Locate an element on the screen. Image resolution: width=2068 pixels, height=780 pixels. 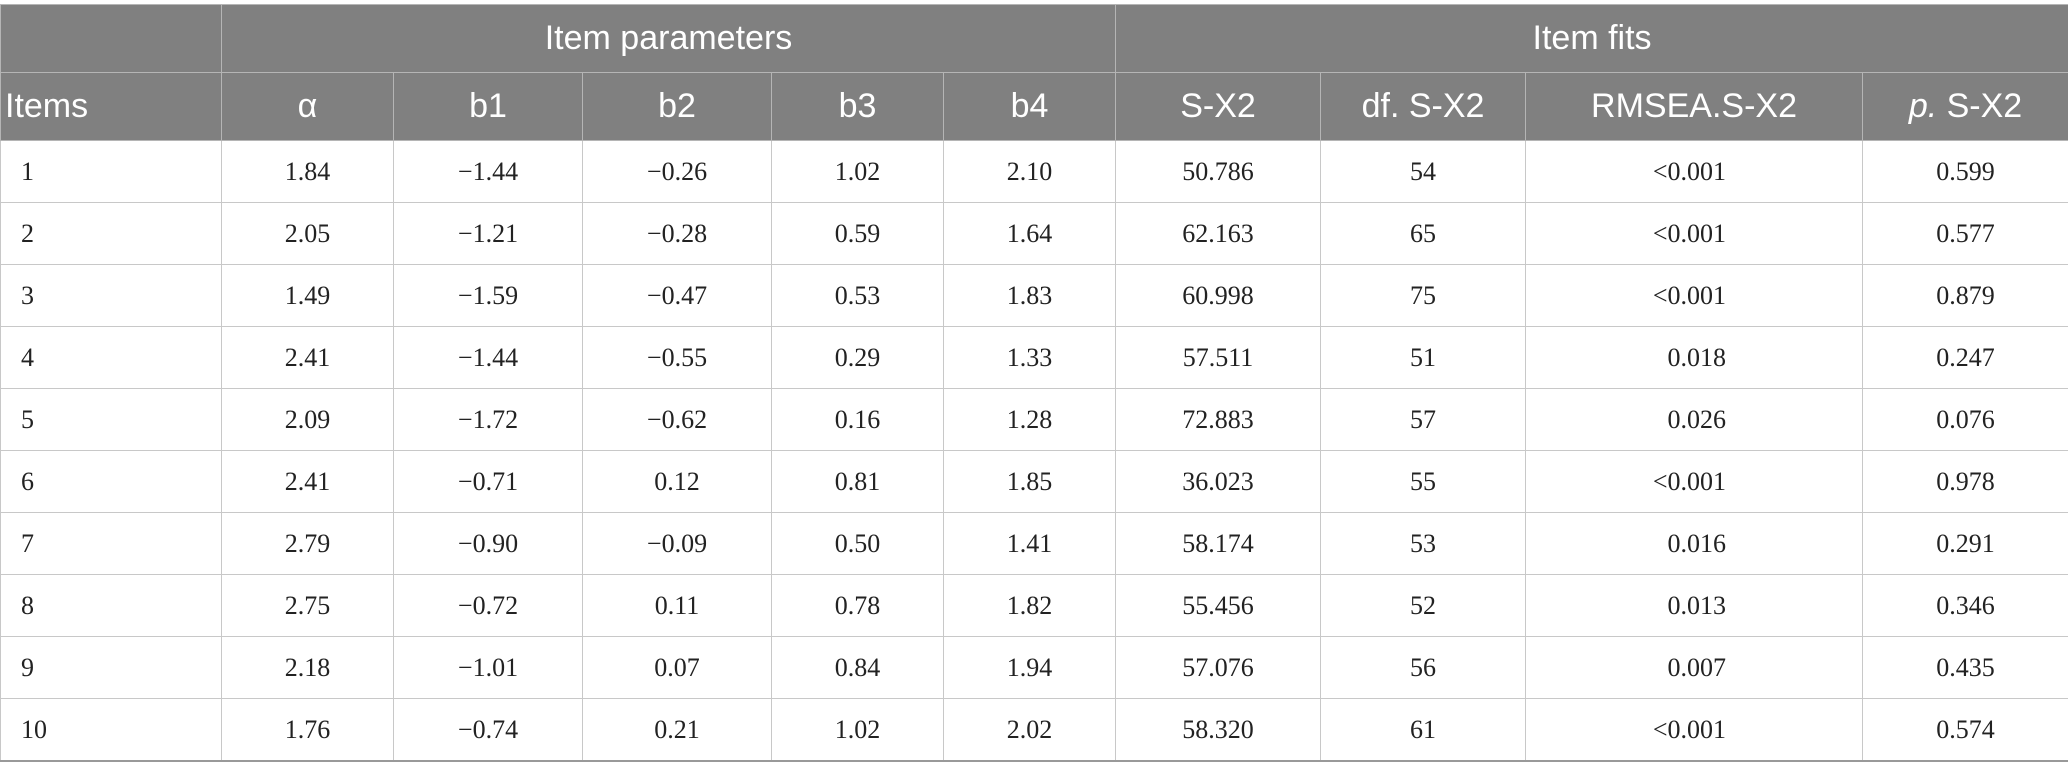
cell-p: 0.599 is located at coordinates (1965, 171).